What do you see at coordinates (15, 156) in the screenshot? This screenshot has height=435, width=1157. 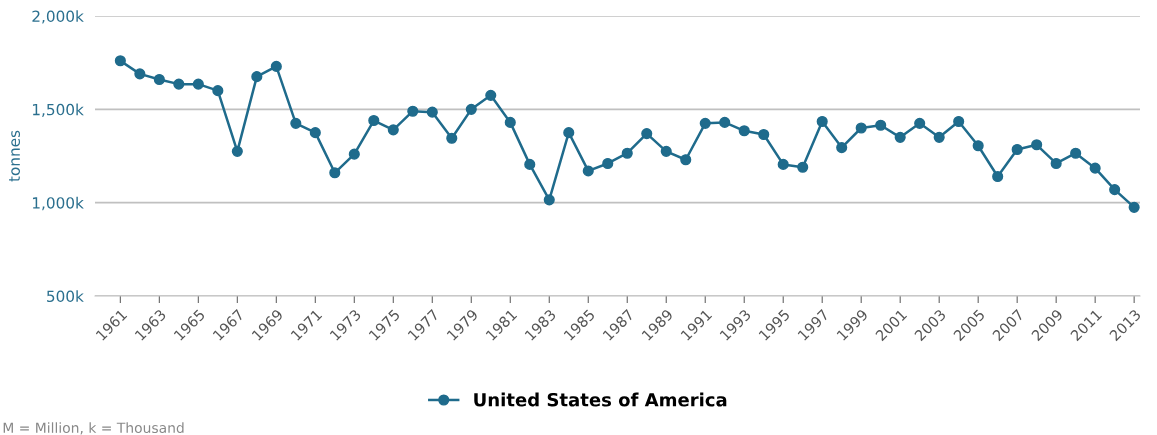 I see `y-axis-title: tonnes` at bounding box center [15, 156].